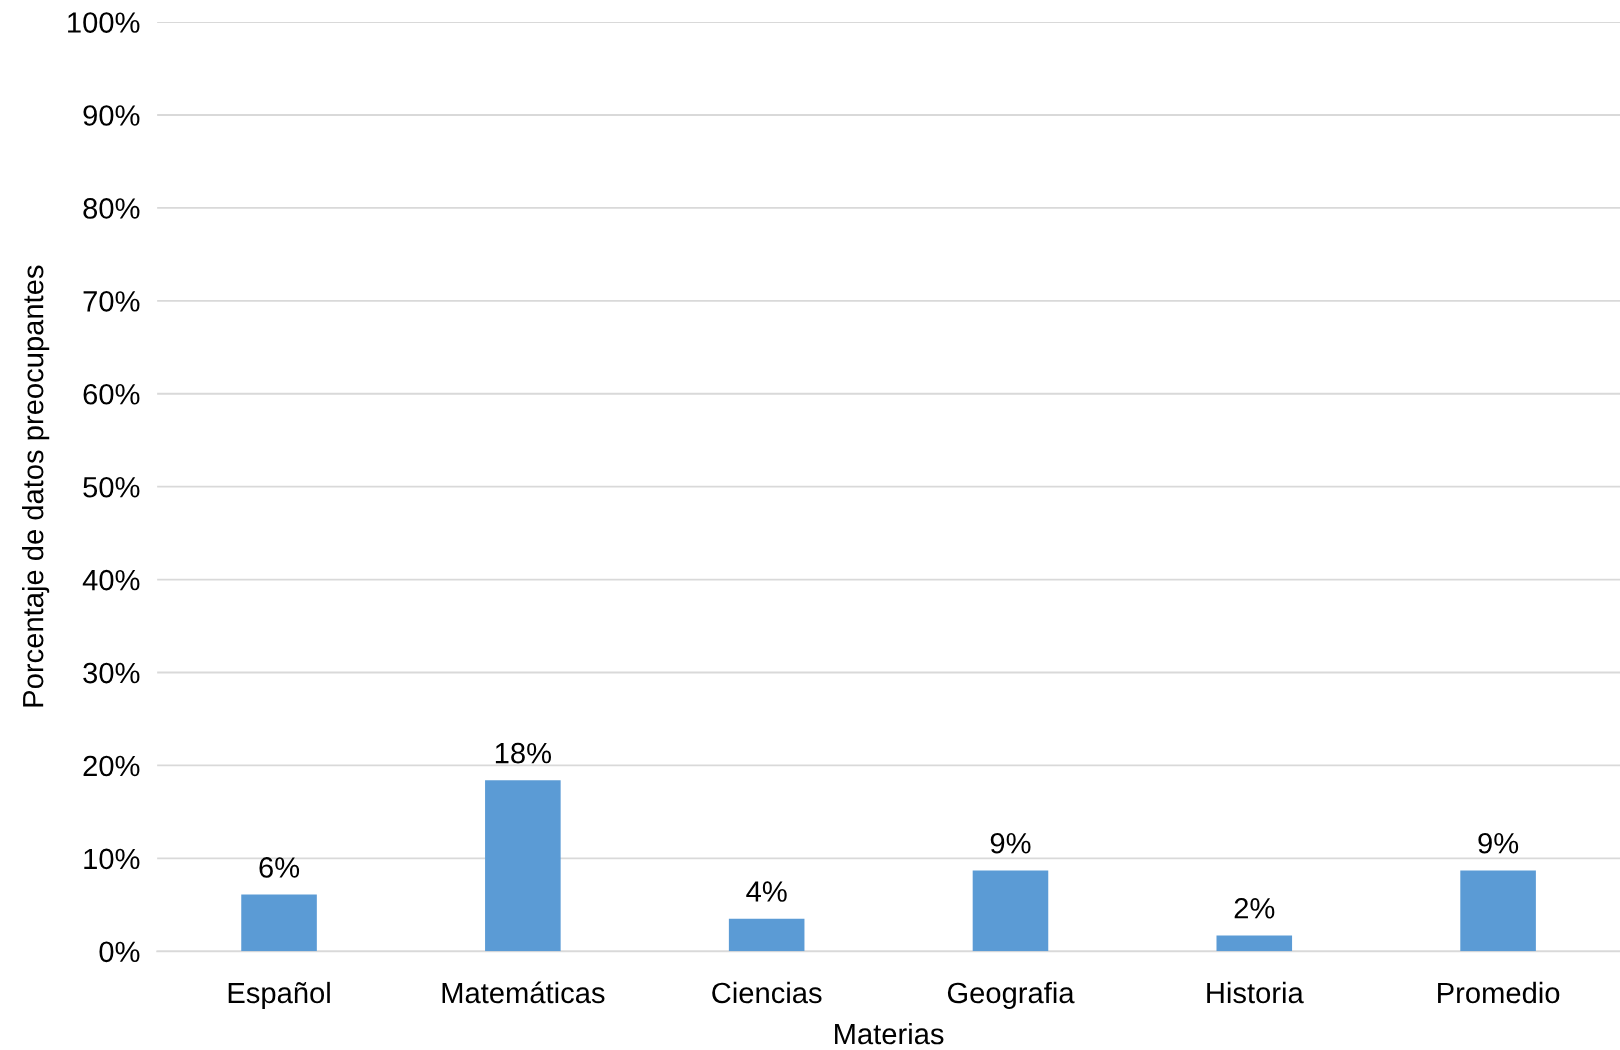 The height and width of the screenshot is (1050, 1620). Describe the element at coordinates (1254, 908) in the screenshot. I see `data-label: 2%` at that location.